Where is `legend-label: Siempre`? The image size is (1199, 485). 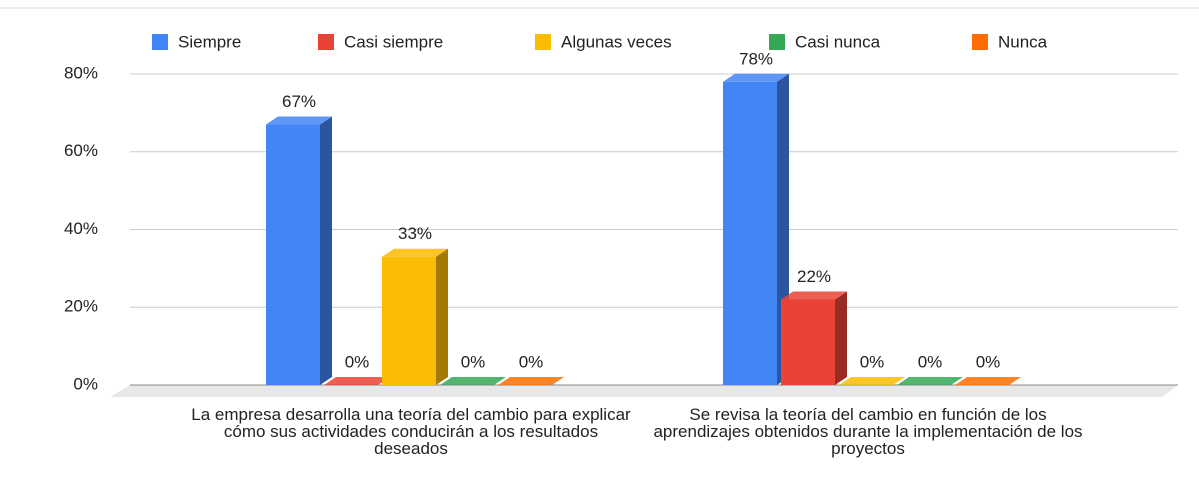
legend-label: Siempre is located at coordinates (209, 41).